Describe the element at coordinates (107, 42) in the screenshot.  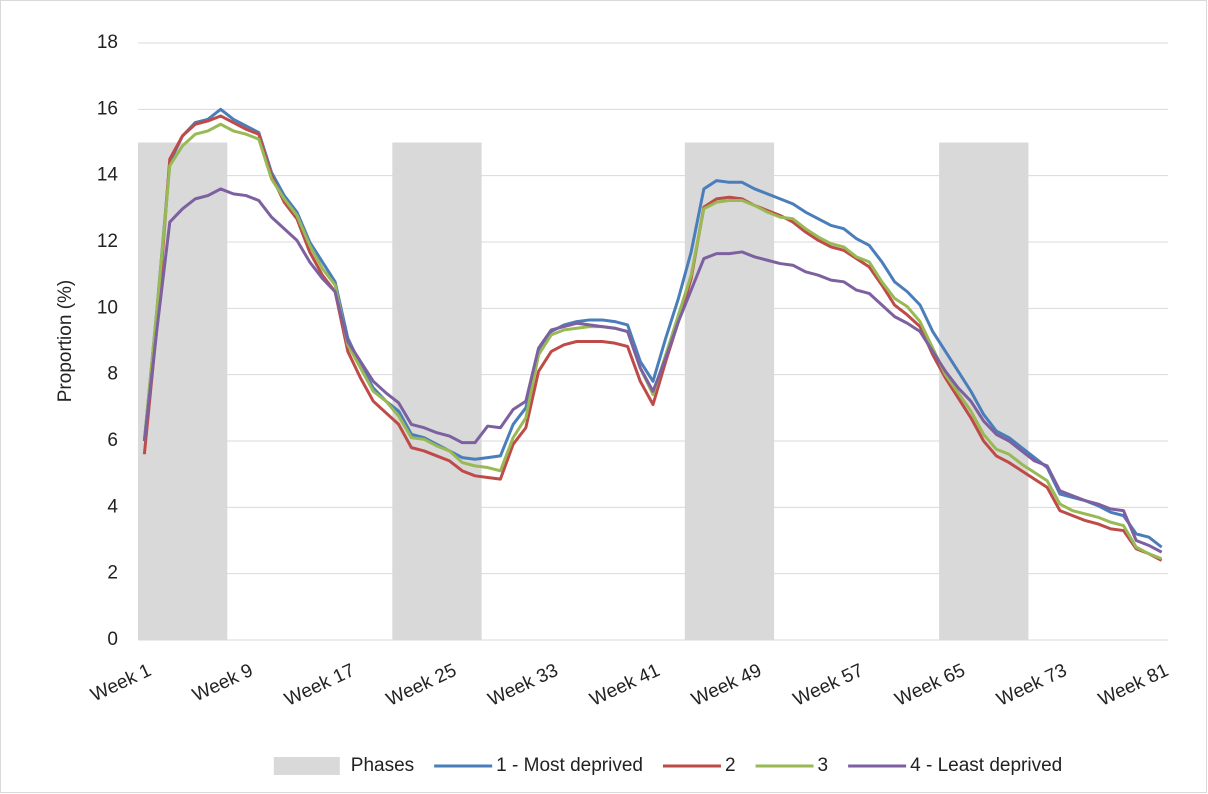
I see `y-tick-label: 18` at that location.